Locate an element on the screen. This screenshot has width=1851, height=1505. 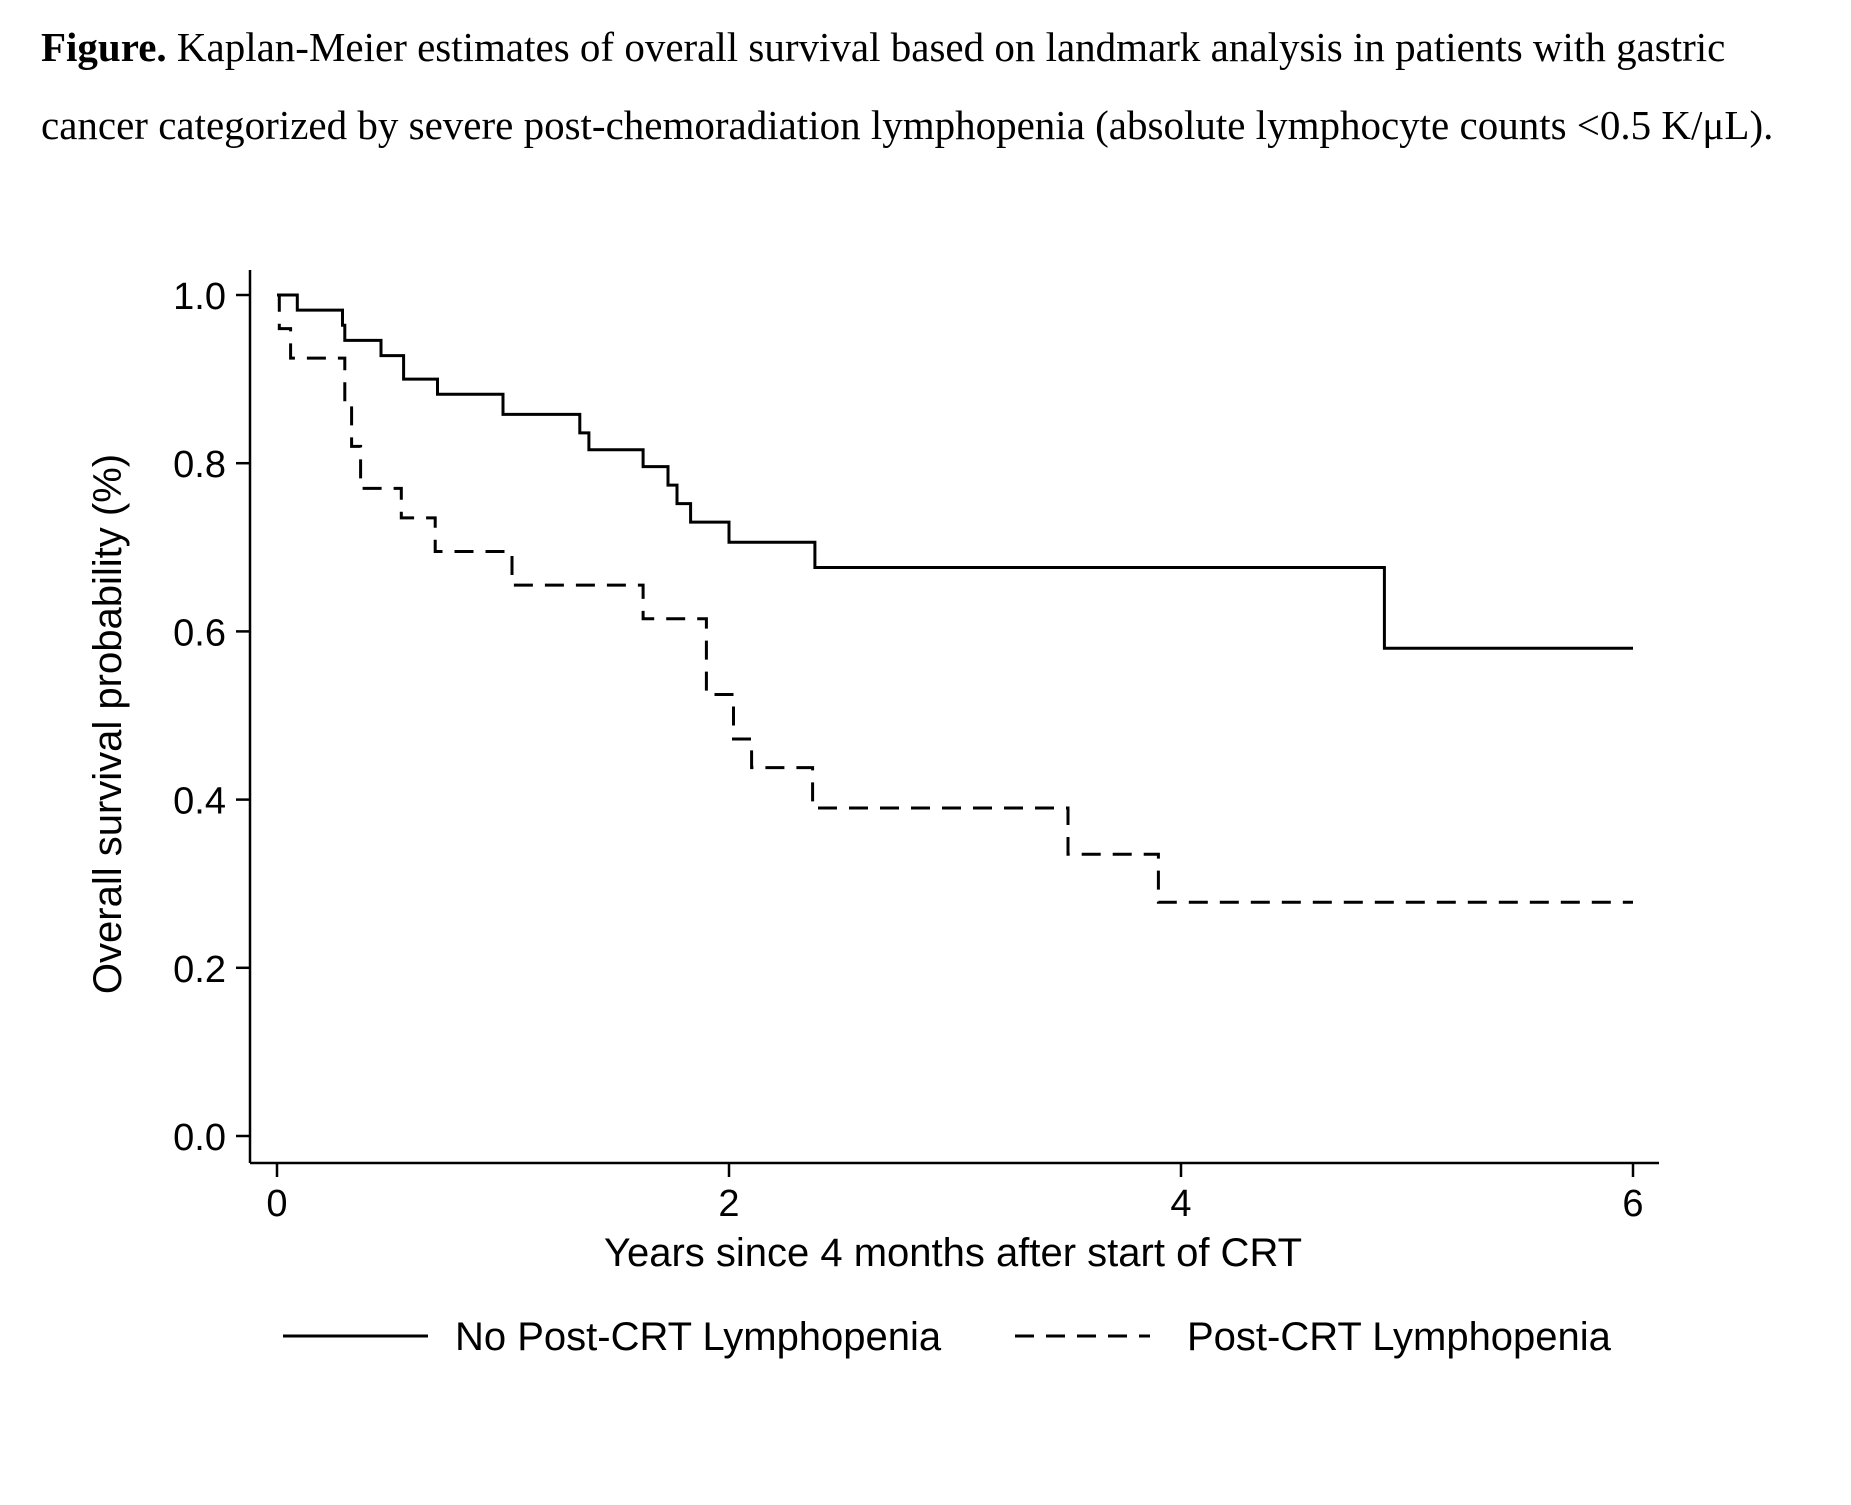
x-axis-label: Years since 4 months after start of CRT is located at coordinates (953, 1253).